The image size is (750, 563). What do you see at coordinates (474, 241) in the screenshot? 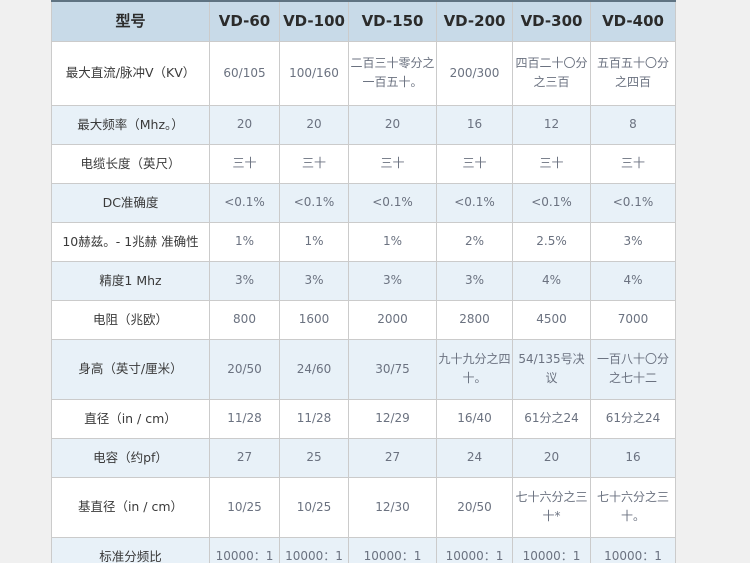
I see `cell: 2%` at bounding box center [474, 241].